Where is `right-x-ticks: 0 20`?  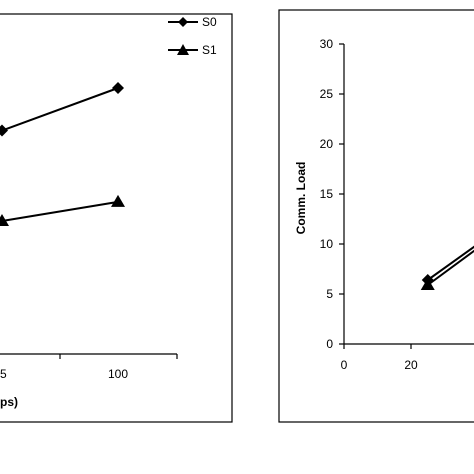 right-x-ticks: 0 20 is located at coordinates (379, 358).